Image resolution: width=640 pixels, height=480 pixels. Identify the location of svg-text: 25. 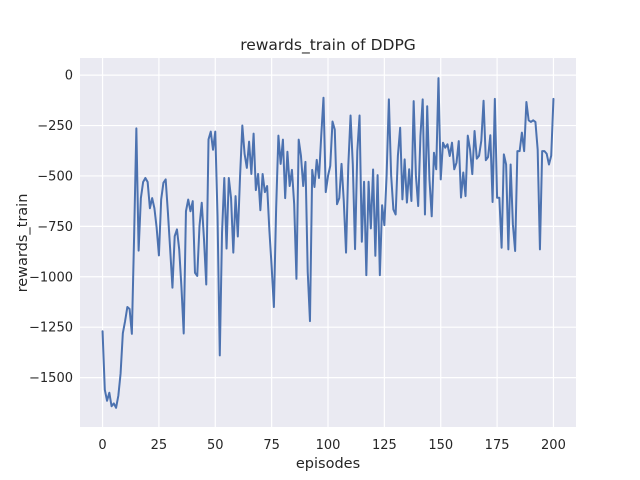
(159, 445).